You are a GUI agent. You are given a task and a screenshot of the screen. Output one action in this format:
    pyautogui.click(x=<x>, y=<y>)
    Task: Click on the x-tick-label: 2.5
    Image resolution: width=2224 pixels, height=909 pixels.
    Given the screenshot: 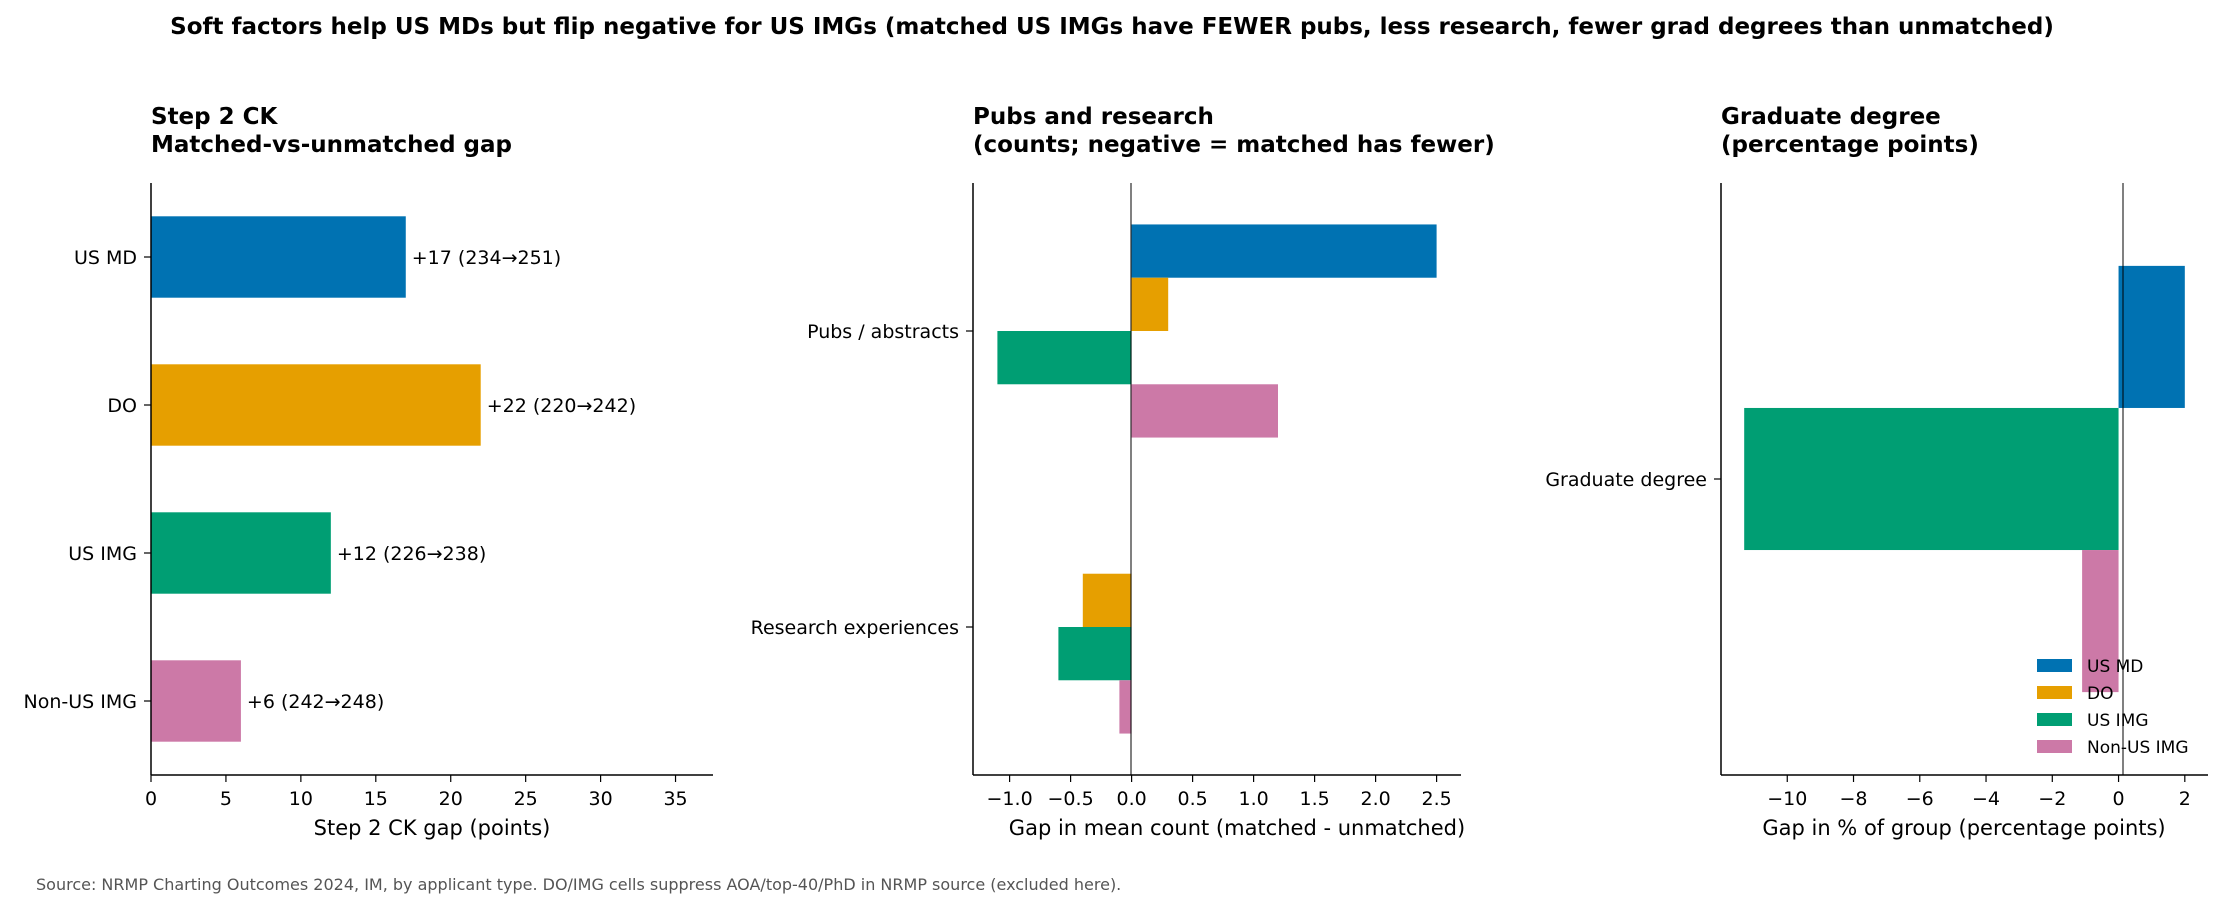 What is the action you would take?
    pyautogui.click(x=1436, y=799)
    